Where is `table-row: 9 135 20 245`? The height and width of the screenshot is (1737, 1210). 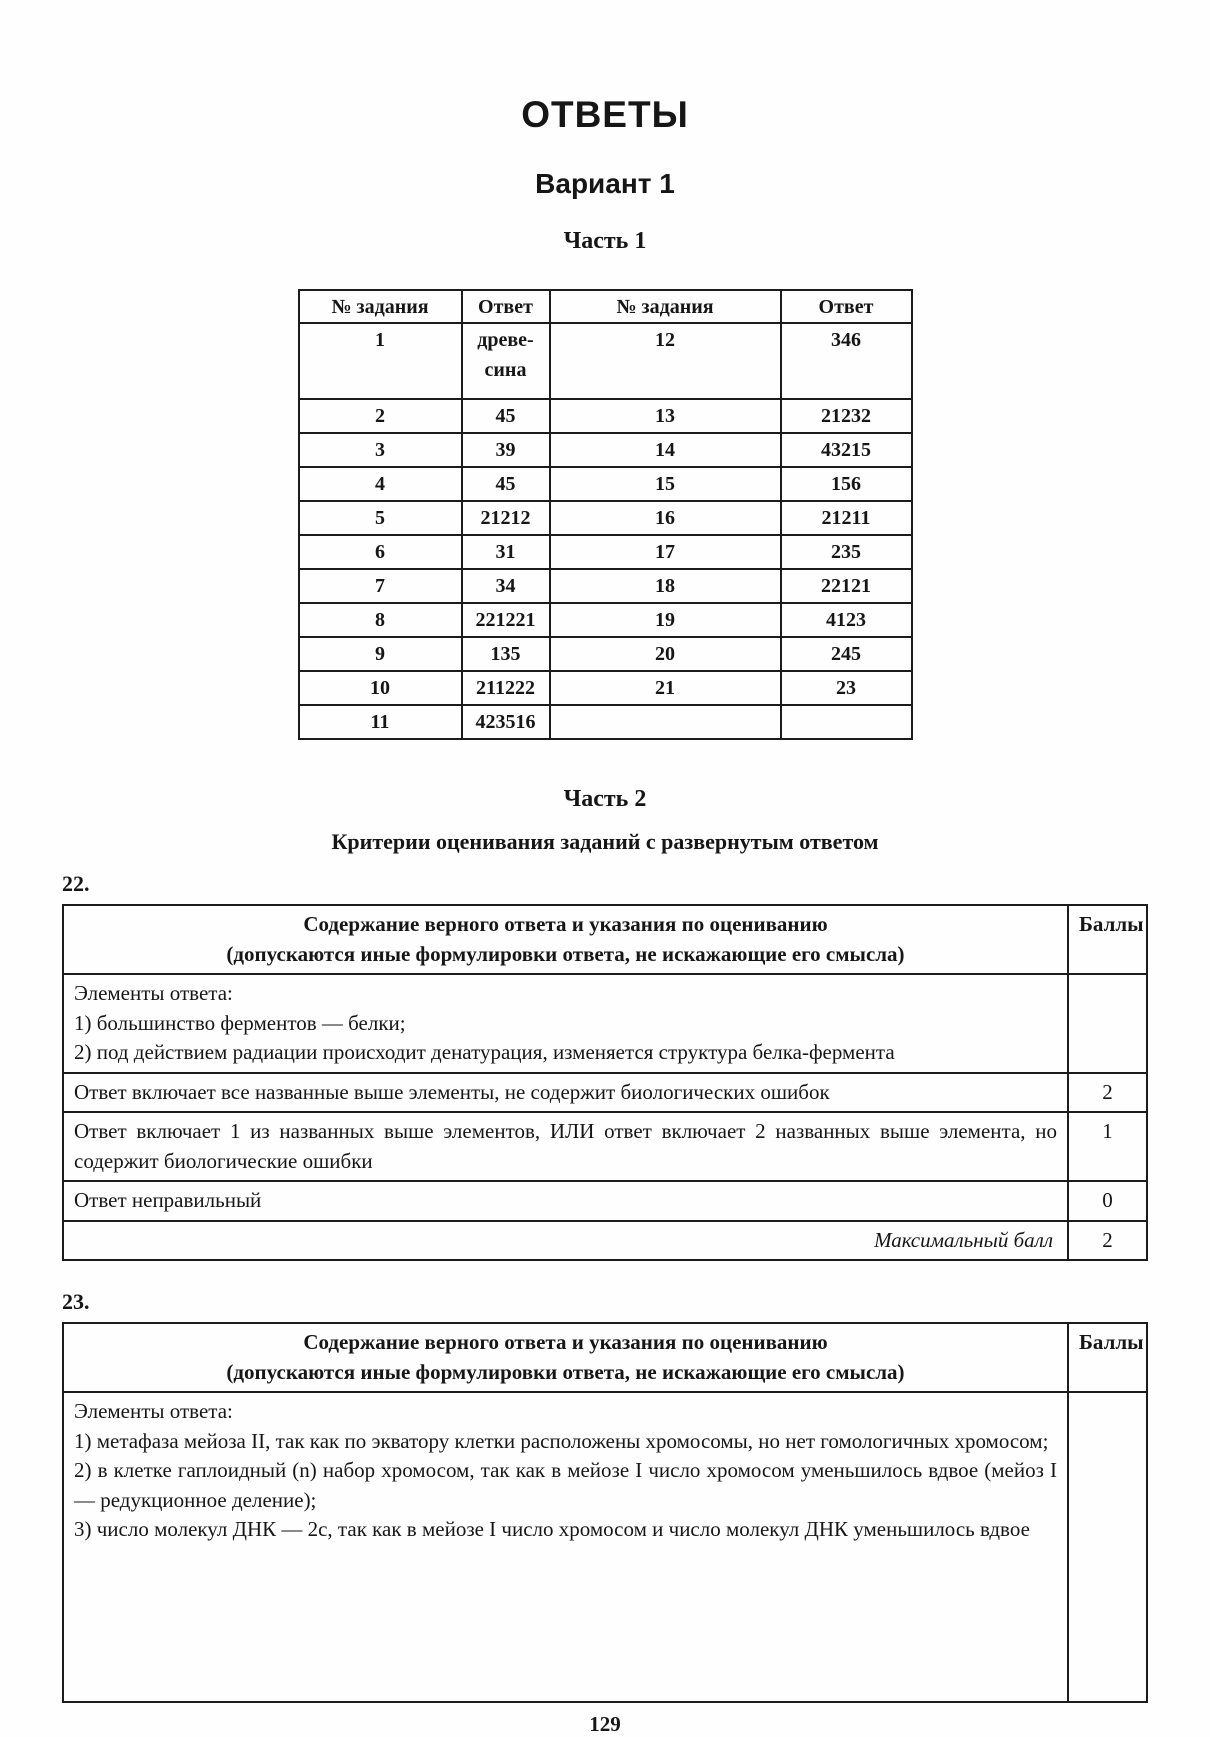
table-row: 9 135 20 245 is located at coordinates (605, 654).